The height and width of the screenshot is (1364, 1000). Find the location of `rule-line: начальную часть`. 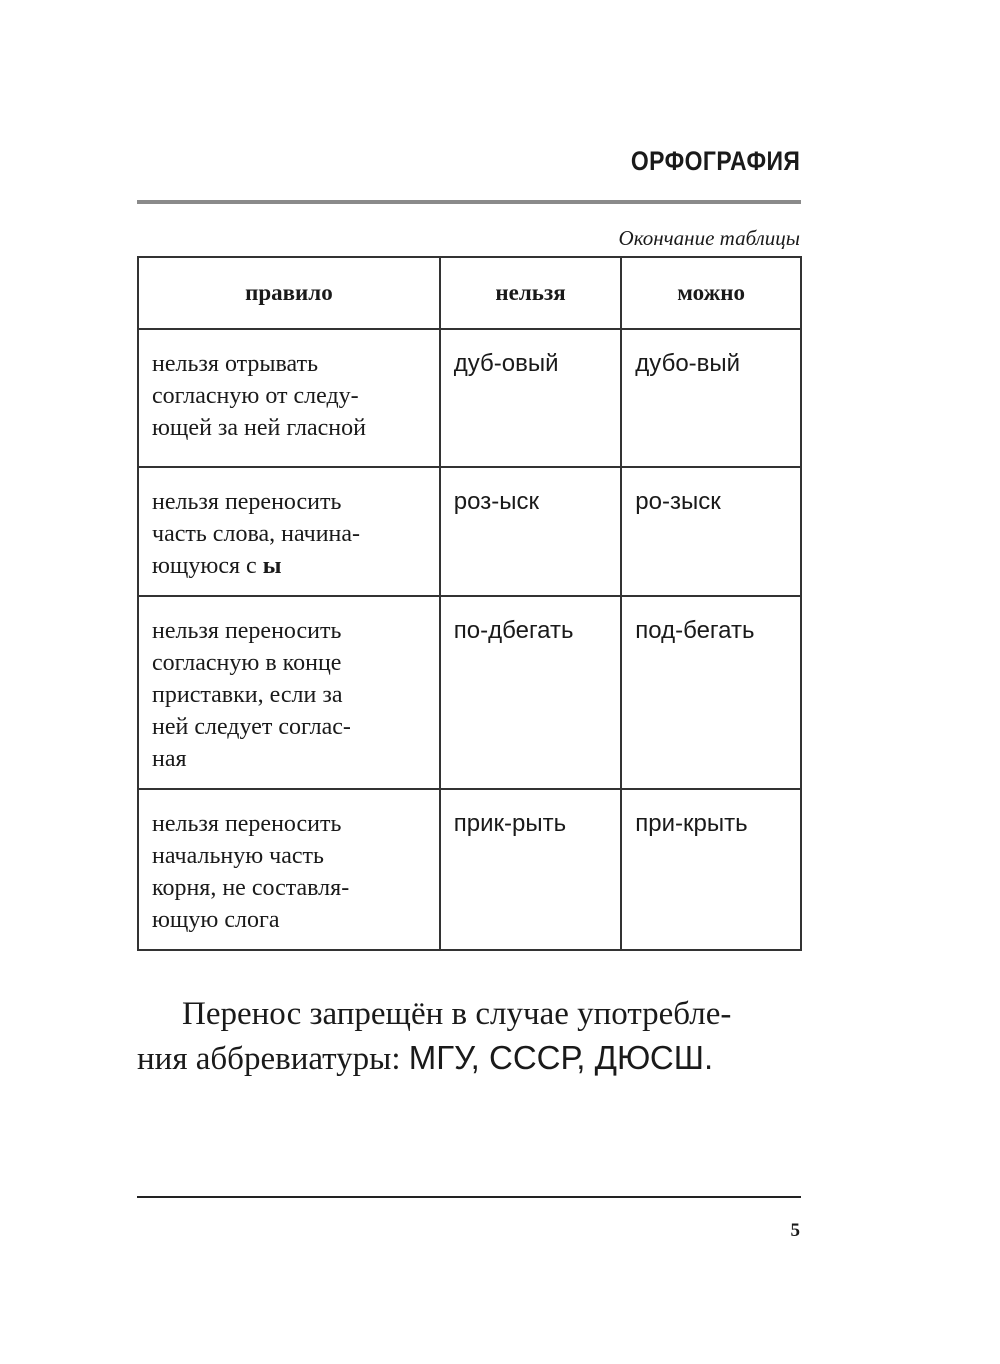

rule-line: начальную часть is located at coordinates (238, 856).